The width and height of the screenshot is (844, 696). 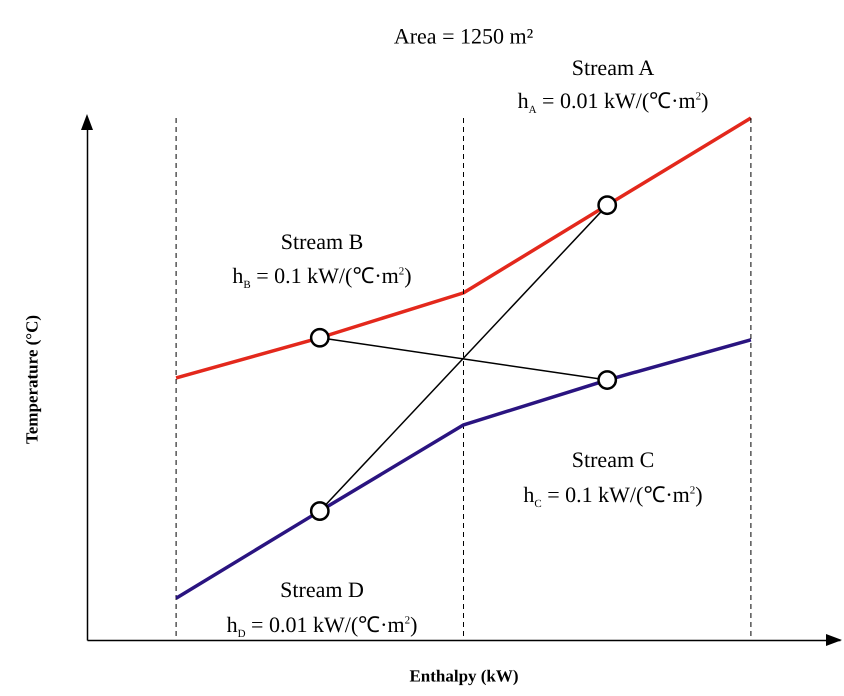 I want to click on text: Stream A, so click(x=613, y=68).